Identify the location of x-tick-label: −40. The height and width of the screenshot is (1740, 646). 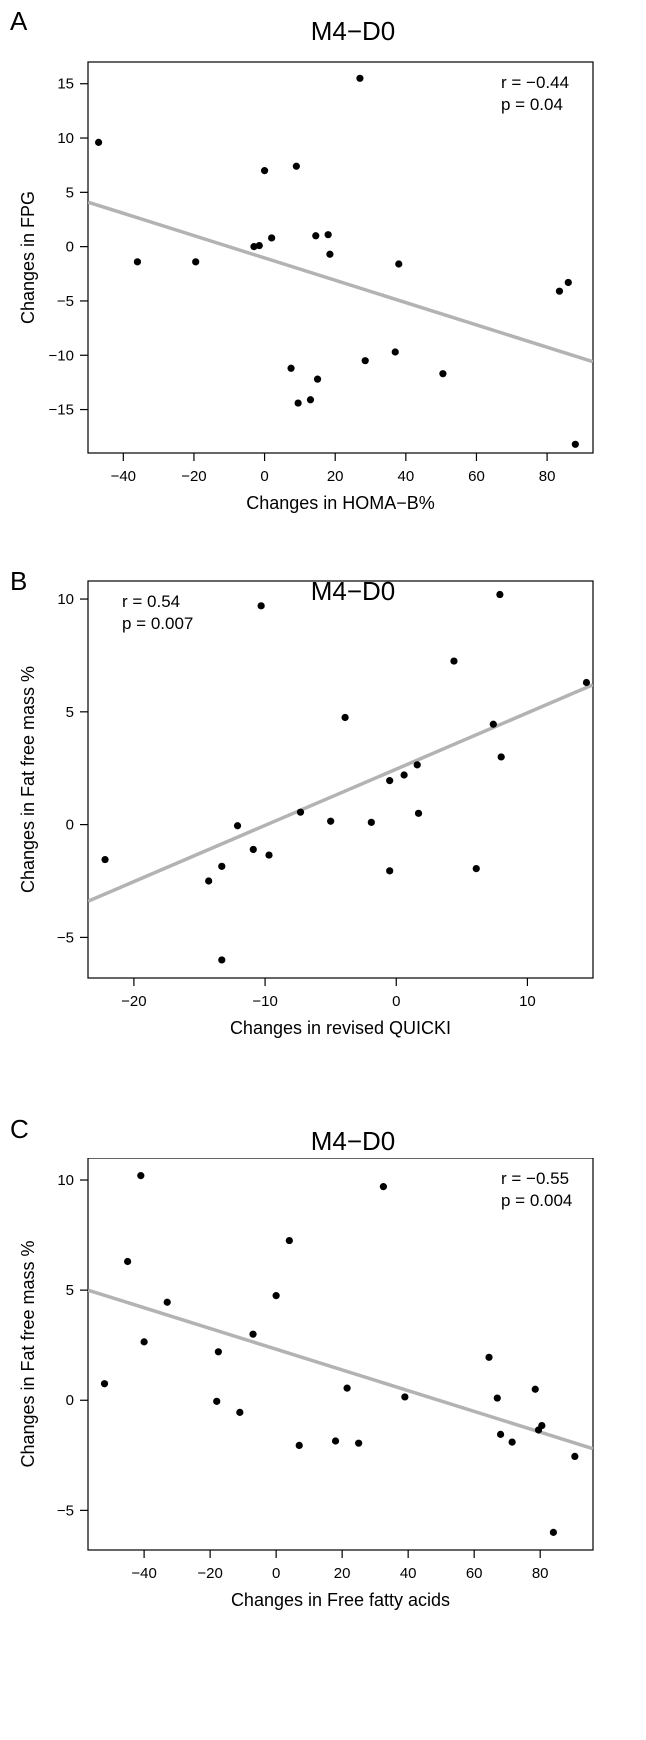
(123, 476).